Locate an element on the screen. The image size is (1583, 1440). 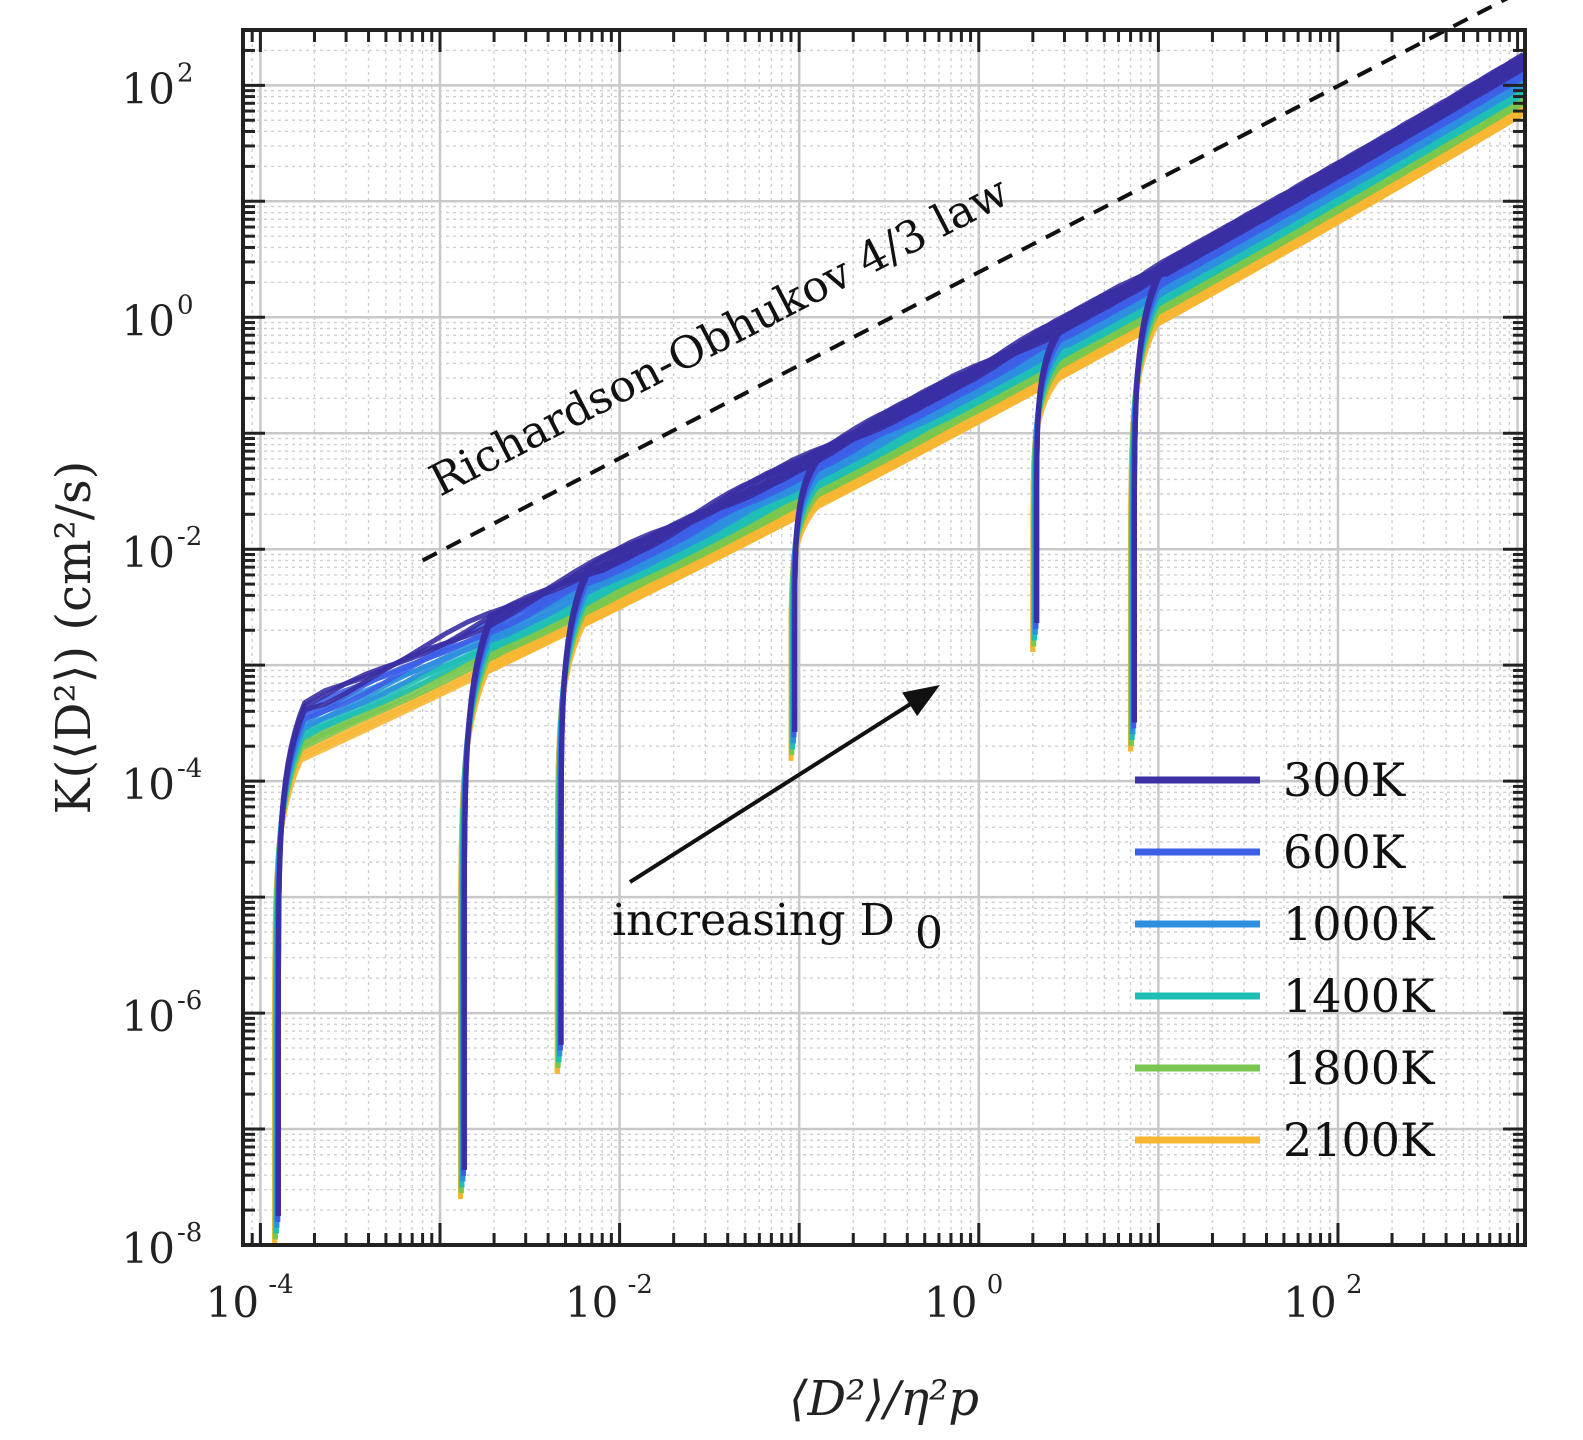
series-line-1000K is located at coordinates (1278, 357).